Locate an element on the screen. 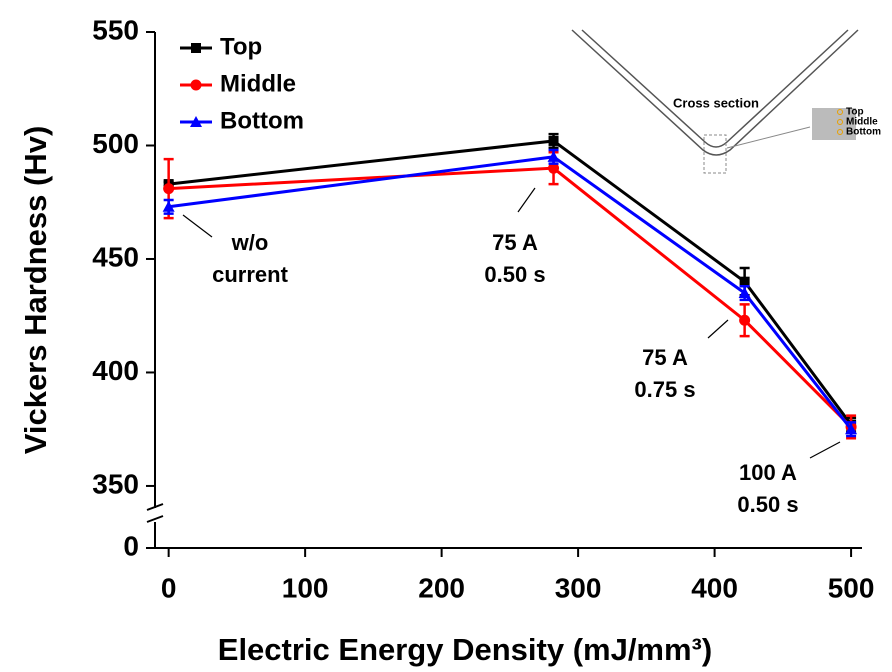 The width and height of the screenshot is (892, 672). y-tick-label: 550 is located at coordinates (115, 29).